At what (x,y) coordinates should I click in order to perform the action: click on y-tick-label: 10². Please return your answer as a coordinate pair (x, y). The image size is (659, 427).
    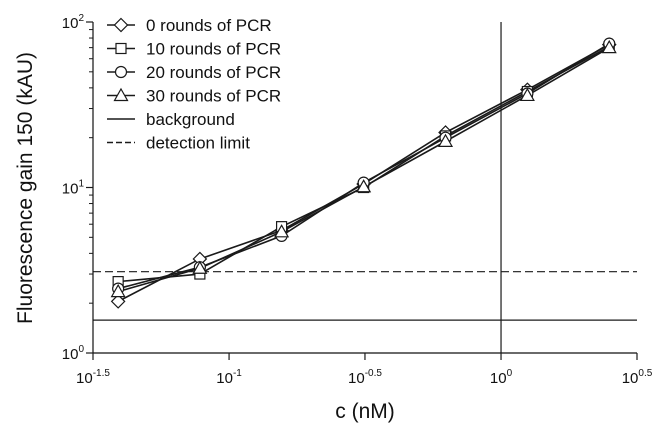
    Looking at the image, I should click on (73, 22).